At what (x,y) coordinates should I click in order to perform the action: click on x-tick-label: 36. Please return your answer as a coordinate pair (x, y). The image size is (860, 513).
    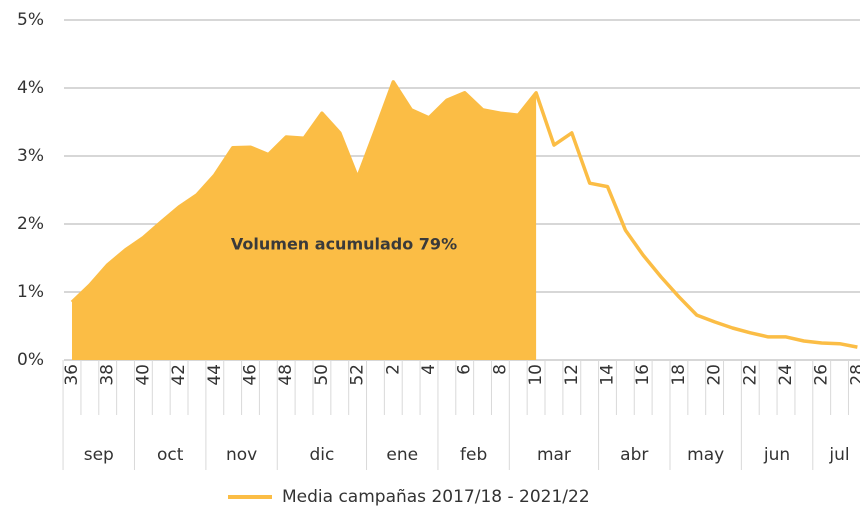
    Looking at the image, I should click on (72, 375).